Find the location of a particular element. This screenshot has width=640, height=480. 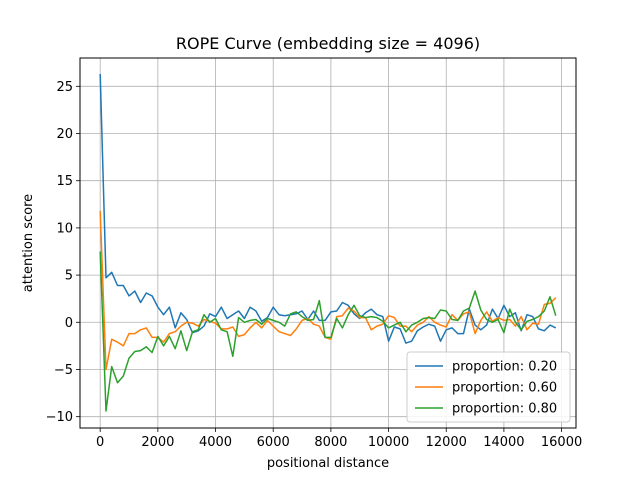

x-tick-label: 4000 is located at coordinates (215, 442).